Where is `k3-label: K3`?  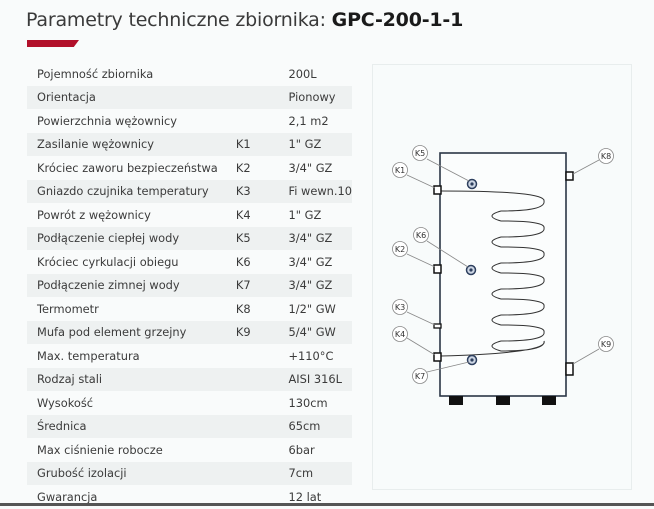
k3-label: K3 is located at coordinates (400, 307).